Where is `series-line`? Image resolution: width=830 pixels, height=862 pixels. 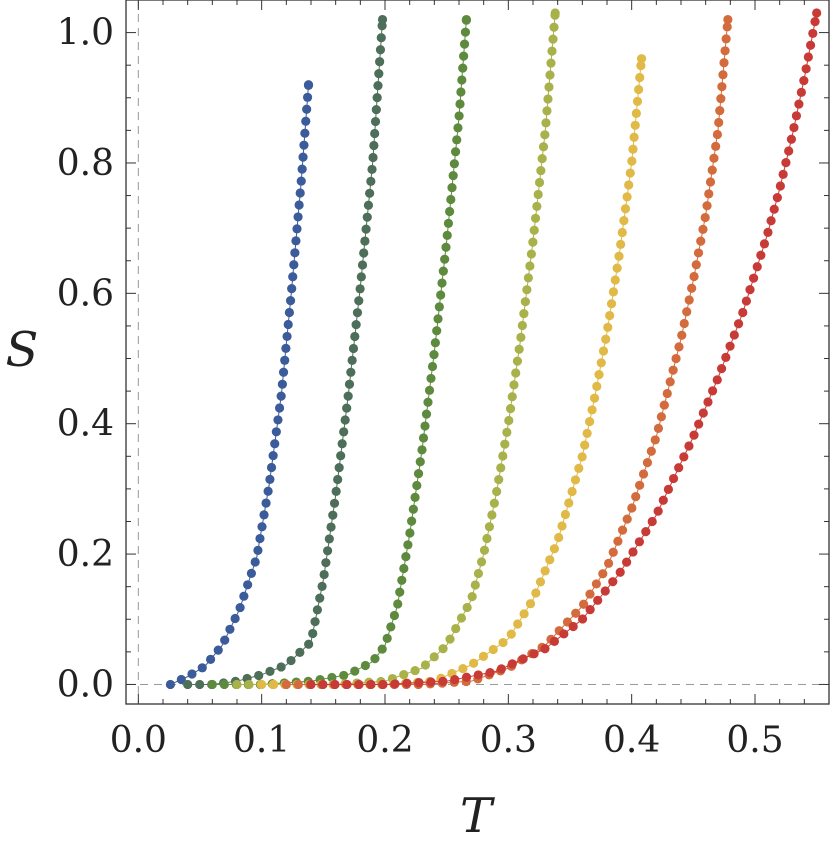 series-line is located at coordinates (240, 384).